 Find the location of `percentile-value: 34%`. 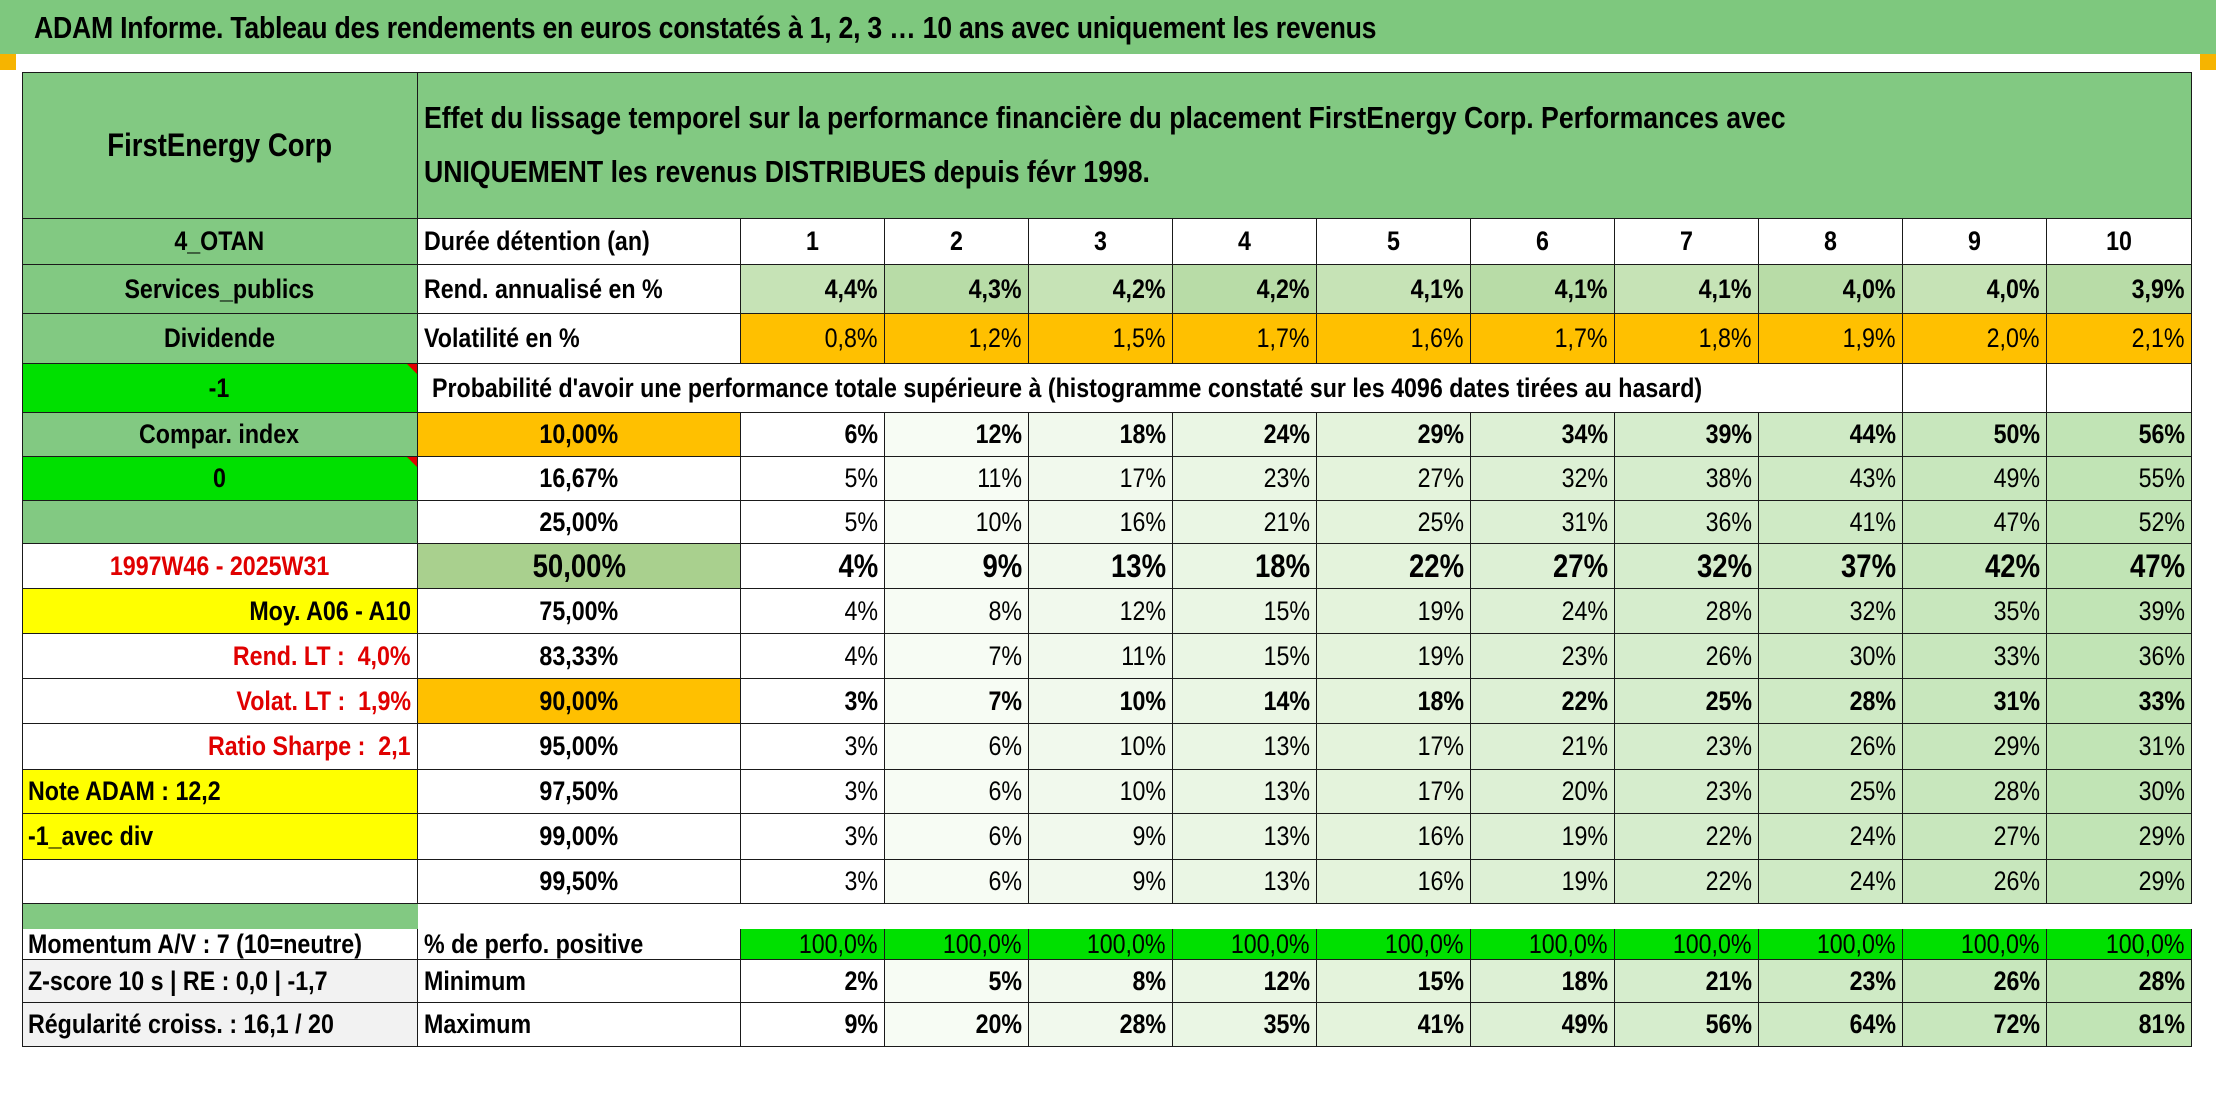

percentile-value: 34% is located at coordinates (1543, 435).